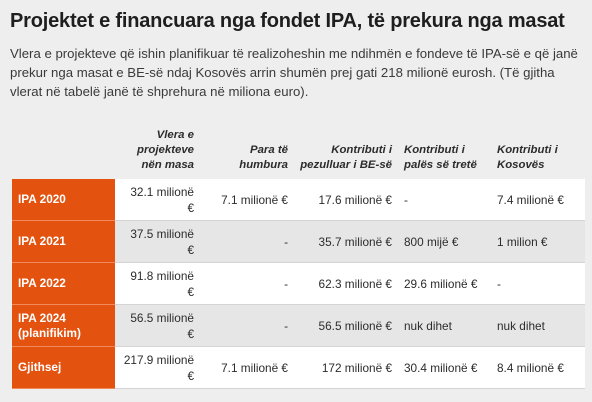 The image size is (592, 402). Describe the element at coordinates (444, 326) in the screenshot. I see `cell-third-party: nuk dihet` at that location.